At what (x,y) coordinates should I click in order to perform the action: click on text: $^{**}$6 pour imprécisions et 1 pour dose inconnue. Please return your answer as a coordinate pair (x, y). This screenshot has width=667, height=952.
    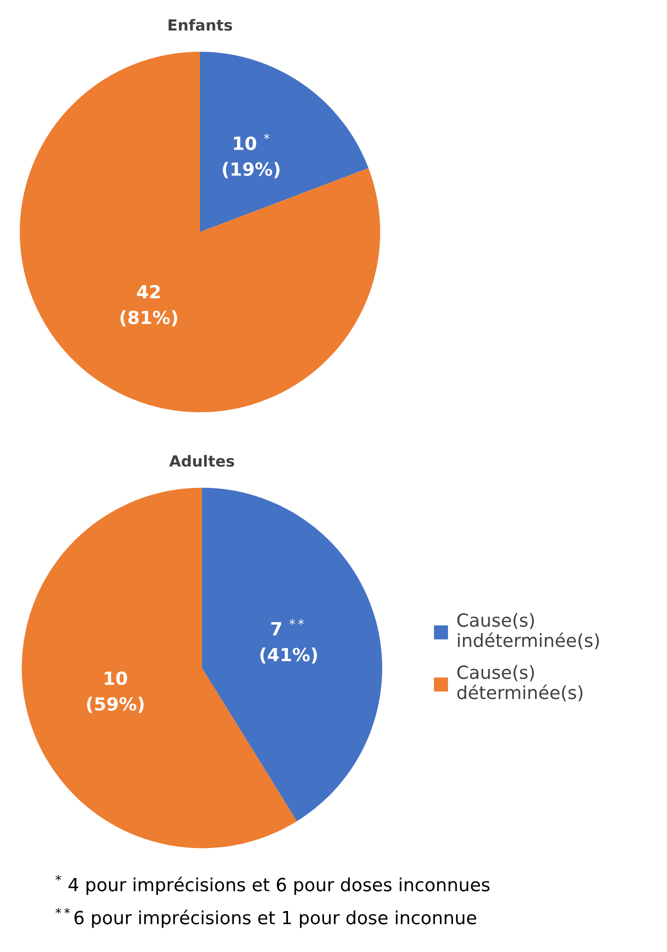
    Looking at the image, I should click on (266, 918).